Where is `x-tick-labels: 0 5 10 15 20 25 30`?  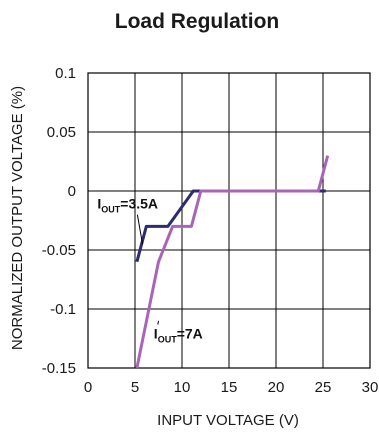 x-tick-labels: 0 5 10 15 20 25 30 is located at coordinates (231, 387).